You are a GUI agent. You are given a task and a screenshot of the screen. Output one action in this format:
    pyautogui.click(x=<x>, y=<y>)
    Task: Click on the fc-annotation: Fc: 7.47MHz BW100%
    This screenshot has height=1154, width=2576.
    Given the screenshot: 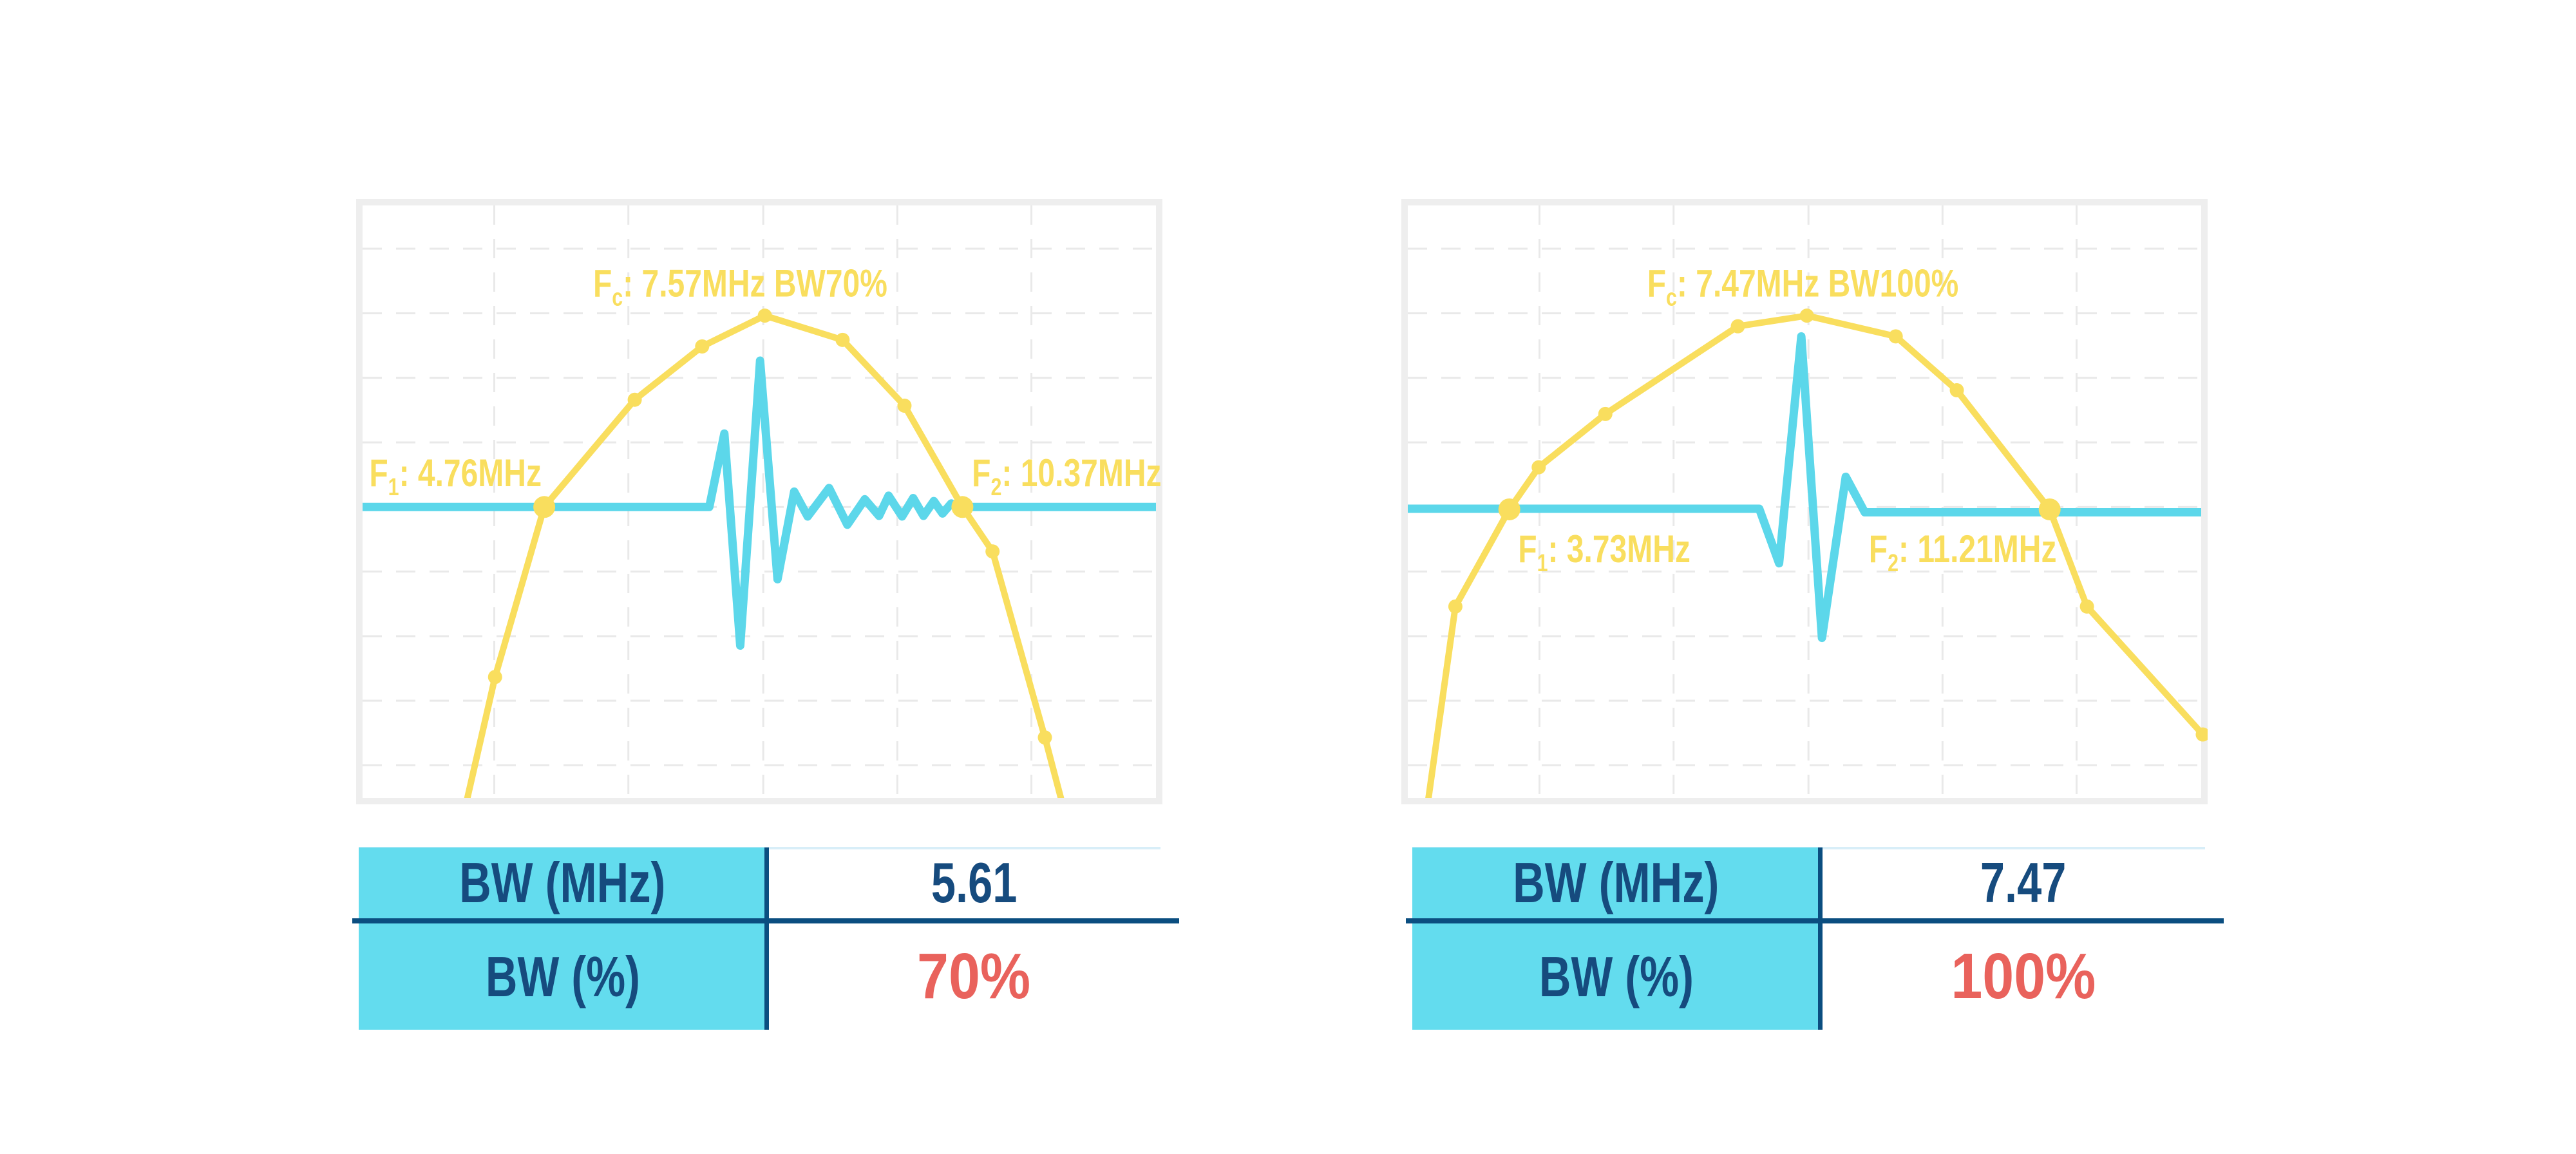 What is the action you would take?
    pyautogui.click(x=1803, y=287)
    